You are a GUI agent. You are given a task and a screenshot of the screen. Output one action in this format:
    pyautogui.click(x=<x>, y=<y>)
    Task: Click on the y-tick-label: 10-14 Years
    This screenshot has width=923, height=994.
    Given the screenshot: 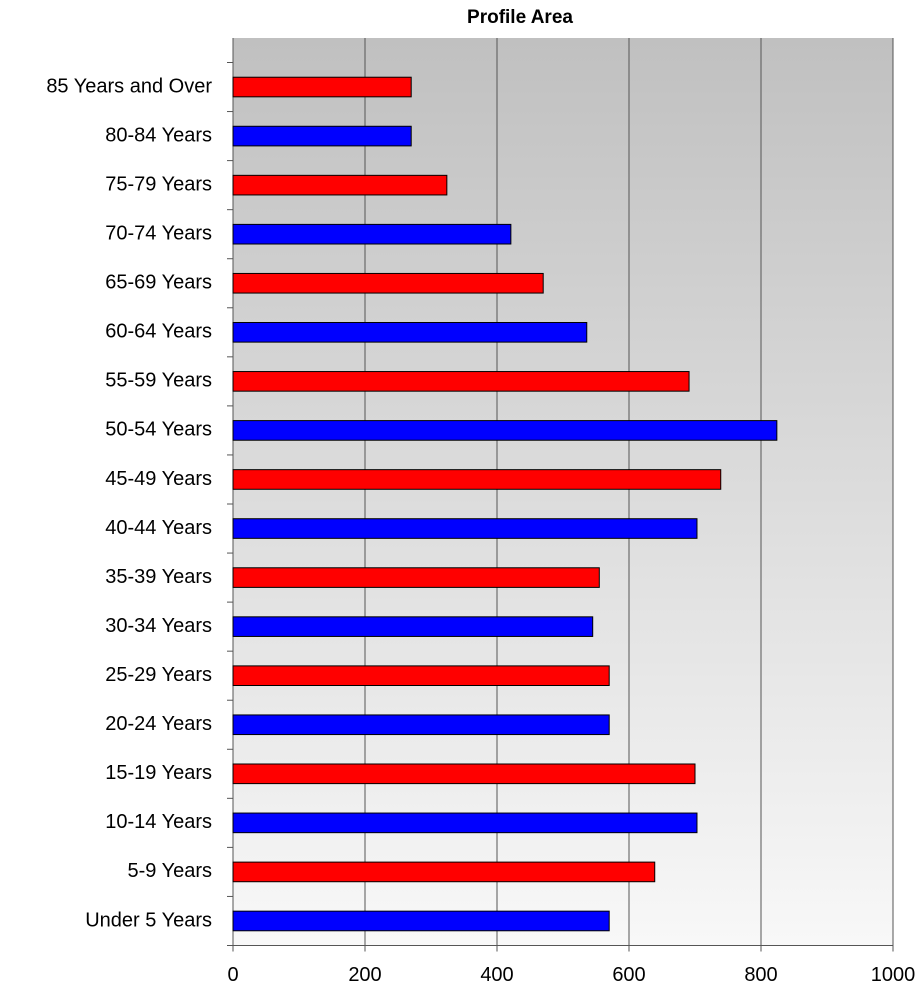 What is the action you would take?
    pyautogui.click(x=158, y=822)
    